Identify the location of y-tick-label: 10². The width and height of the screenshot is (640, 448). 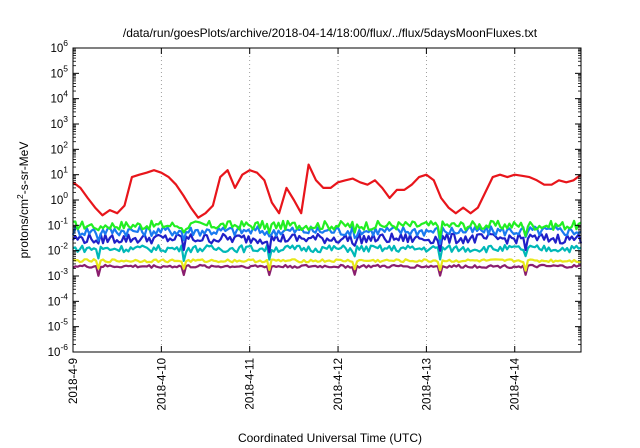
(59, 147).